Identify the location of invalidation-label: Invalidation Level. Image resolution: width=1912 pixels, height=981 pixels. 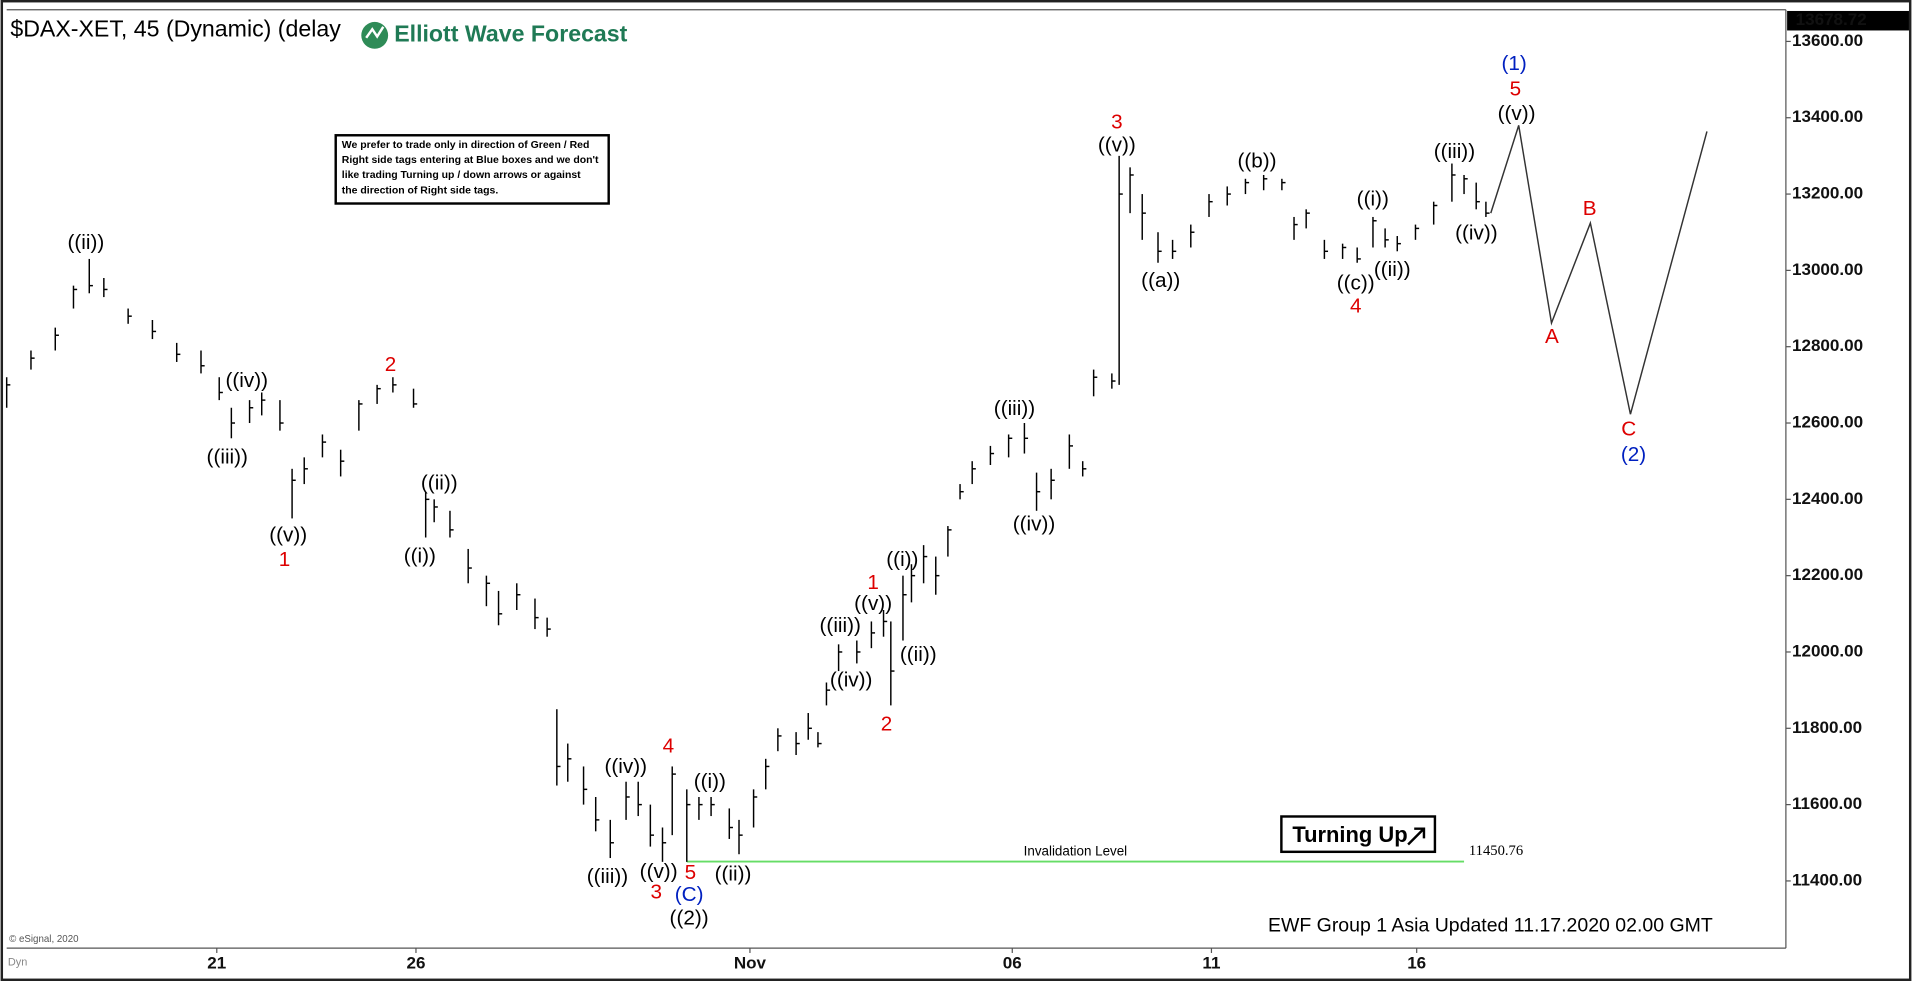
(1076, 850).